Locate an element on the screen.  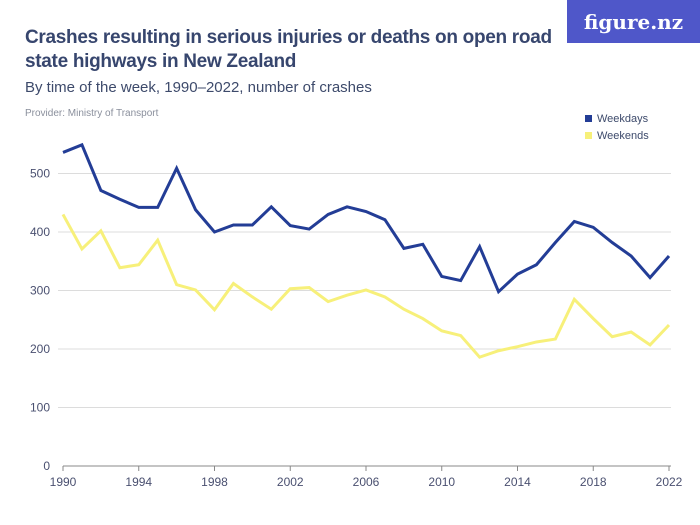
y-tick-label: 100 is located at coordinates (40, 408).